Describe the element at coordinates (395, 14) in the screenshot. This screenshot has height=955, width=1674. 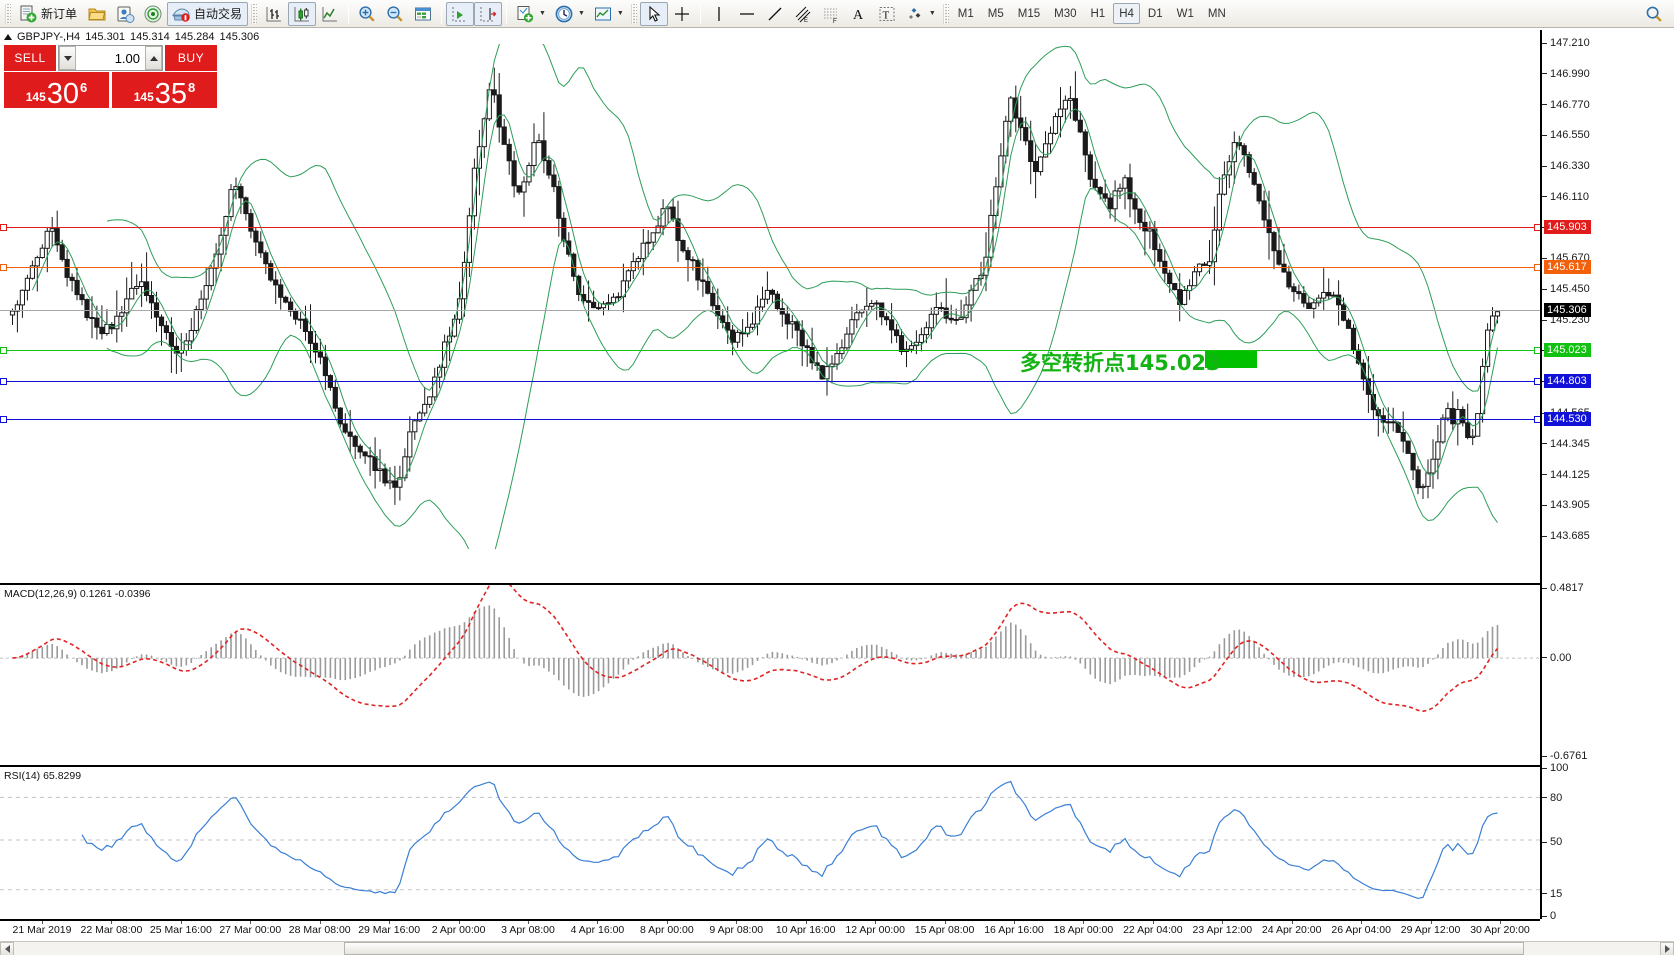
I see `zoom-out-button` at that location.